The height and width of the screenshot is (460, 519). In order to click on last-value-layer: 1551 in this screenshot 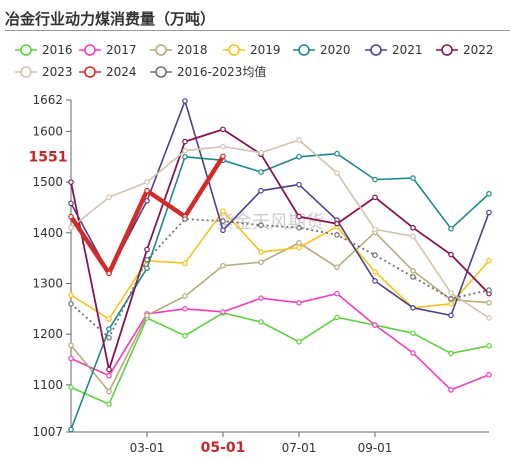, I will do `click(45, 156)`.